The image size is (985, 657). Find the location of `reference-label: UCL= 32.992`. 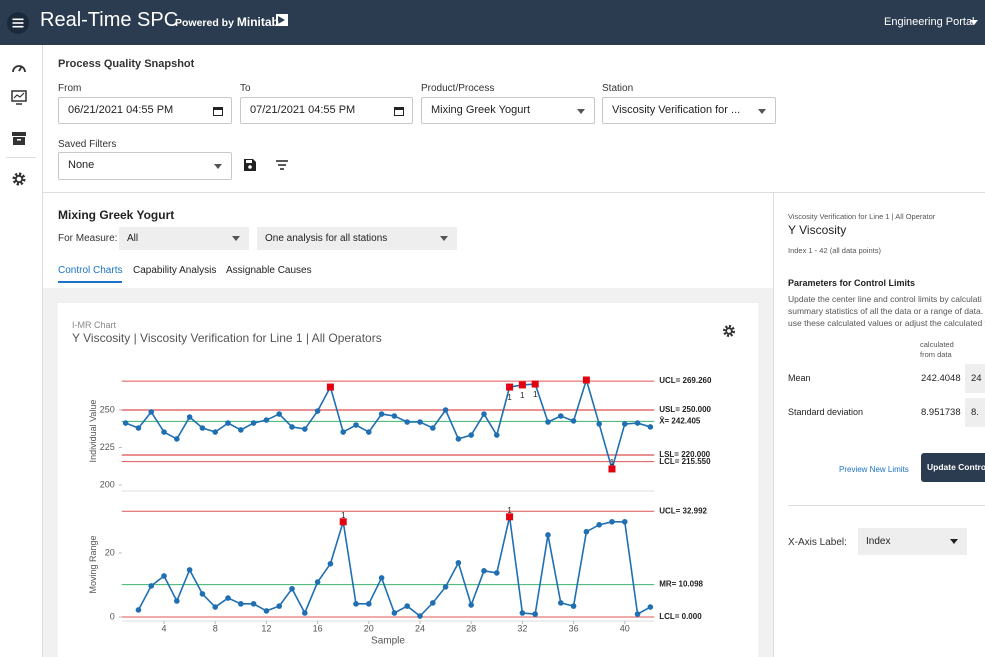

reference-label: UCL= 32.992 is located at coordinates (683, 510).